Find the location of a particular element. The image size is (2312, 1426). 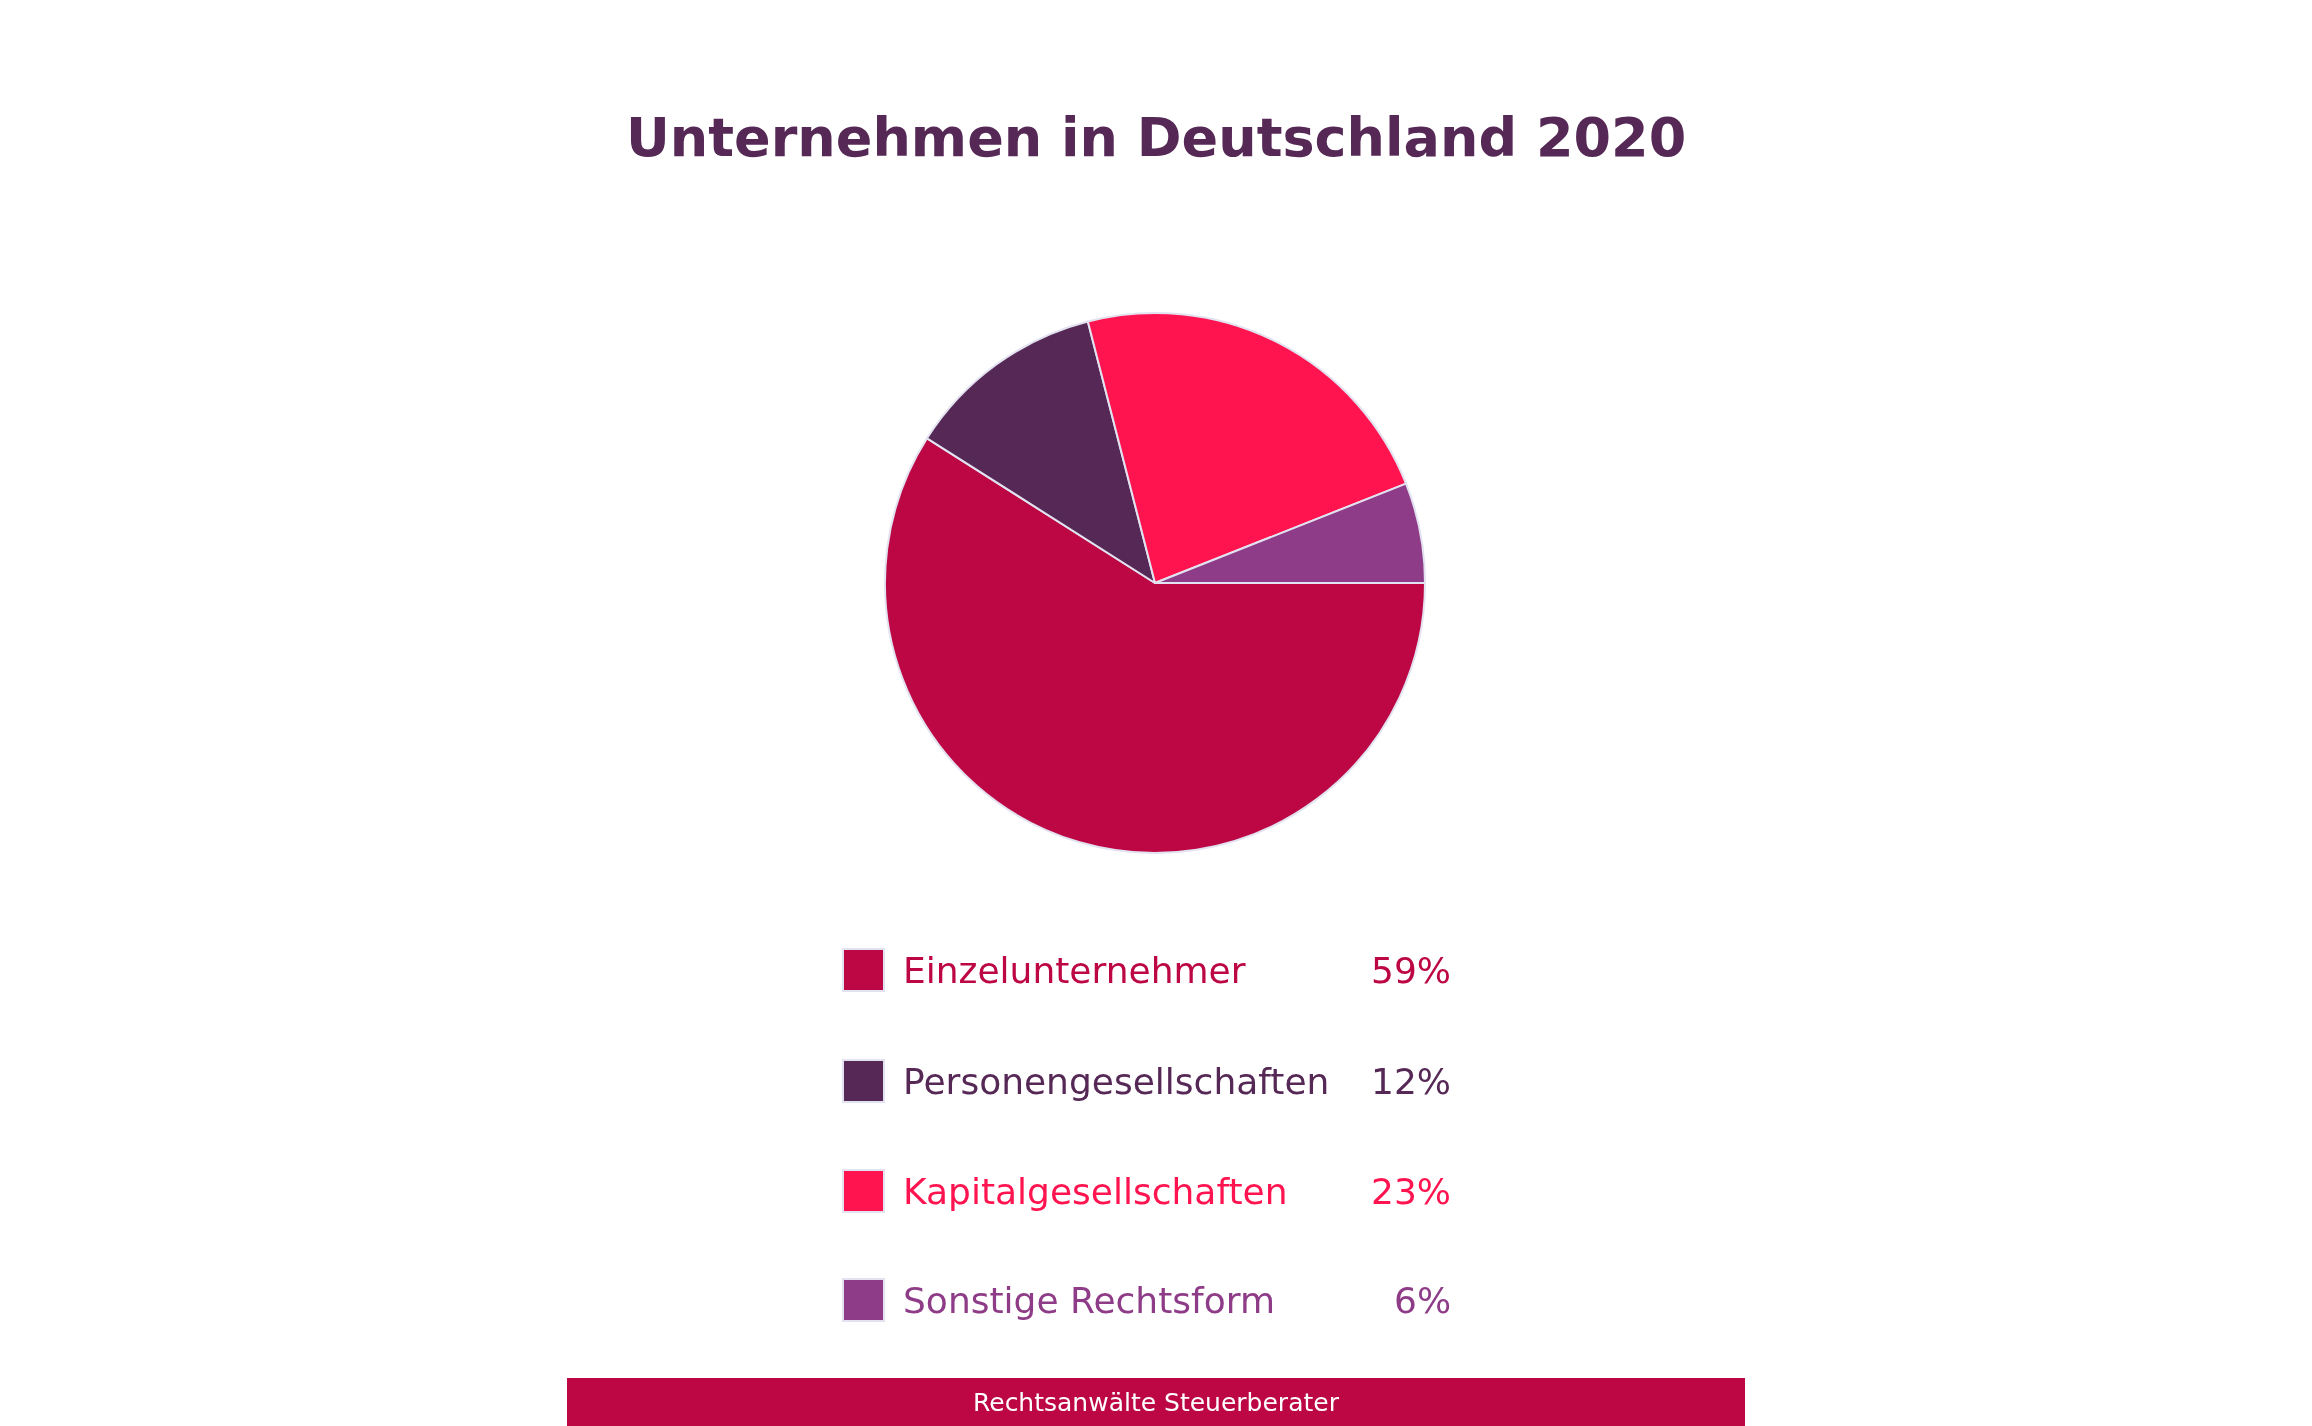

data-label: 12% is located at coordinates (1411, 1081).